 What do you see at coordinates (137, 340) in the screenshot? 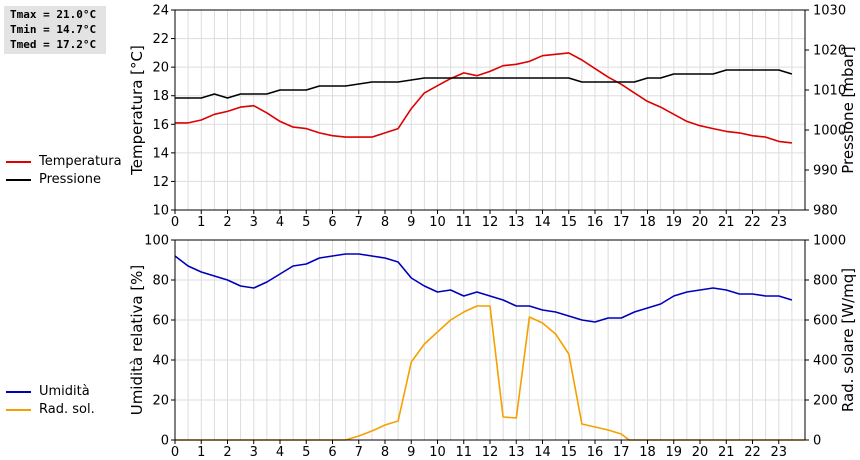
I see `y-left-axis-title: Umidità relativa [%]` at bounding box center [137, 340].